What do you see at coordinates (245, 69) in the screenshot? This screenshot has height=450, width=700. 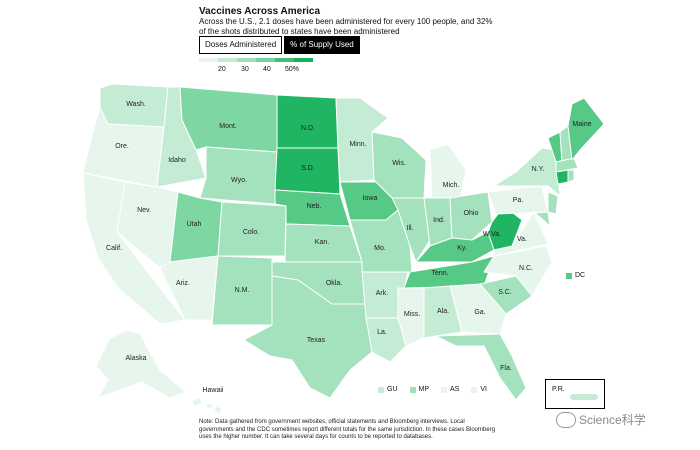 I see `legend-tick: 30` at bounding box center [245, 69].